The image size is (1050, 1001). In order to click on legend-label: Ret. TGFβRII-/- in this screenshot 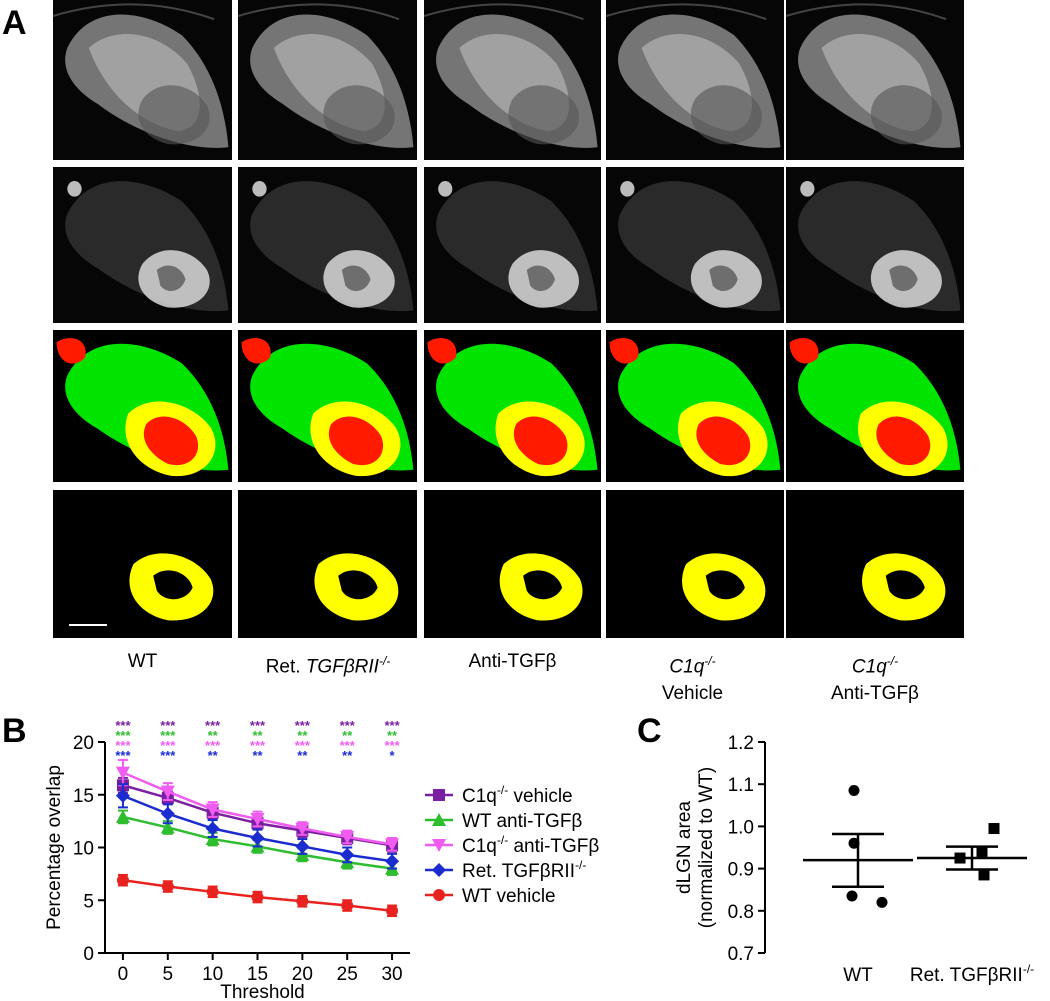, I will do `click(524, 870)`.